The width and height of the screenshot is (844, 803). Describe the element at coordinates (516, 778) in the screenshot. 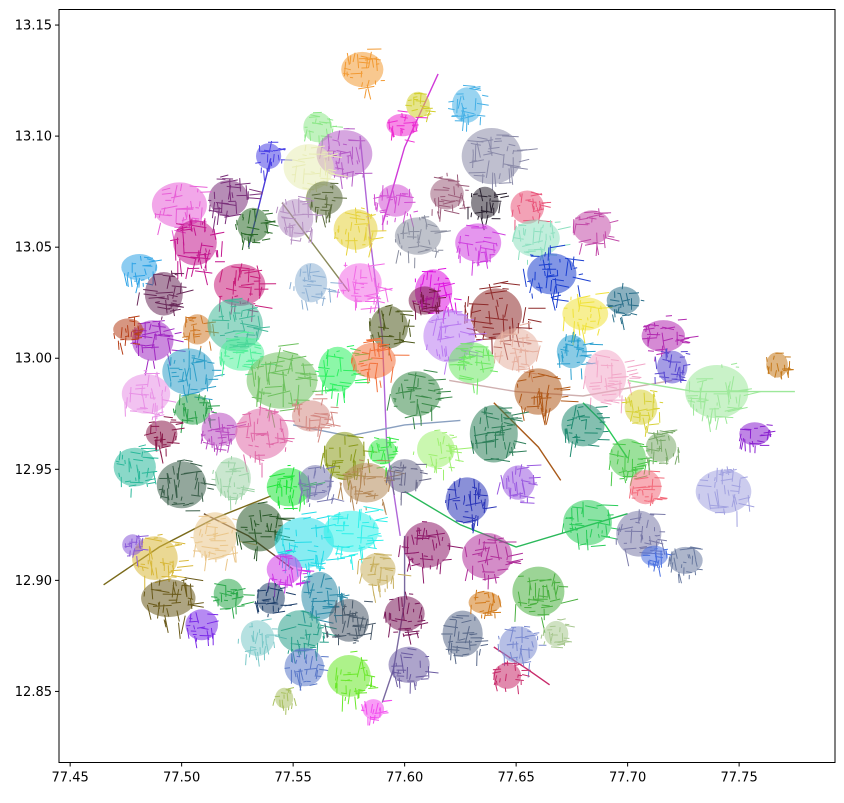

I see `x-tick-label: 77.65` at that location.